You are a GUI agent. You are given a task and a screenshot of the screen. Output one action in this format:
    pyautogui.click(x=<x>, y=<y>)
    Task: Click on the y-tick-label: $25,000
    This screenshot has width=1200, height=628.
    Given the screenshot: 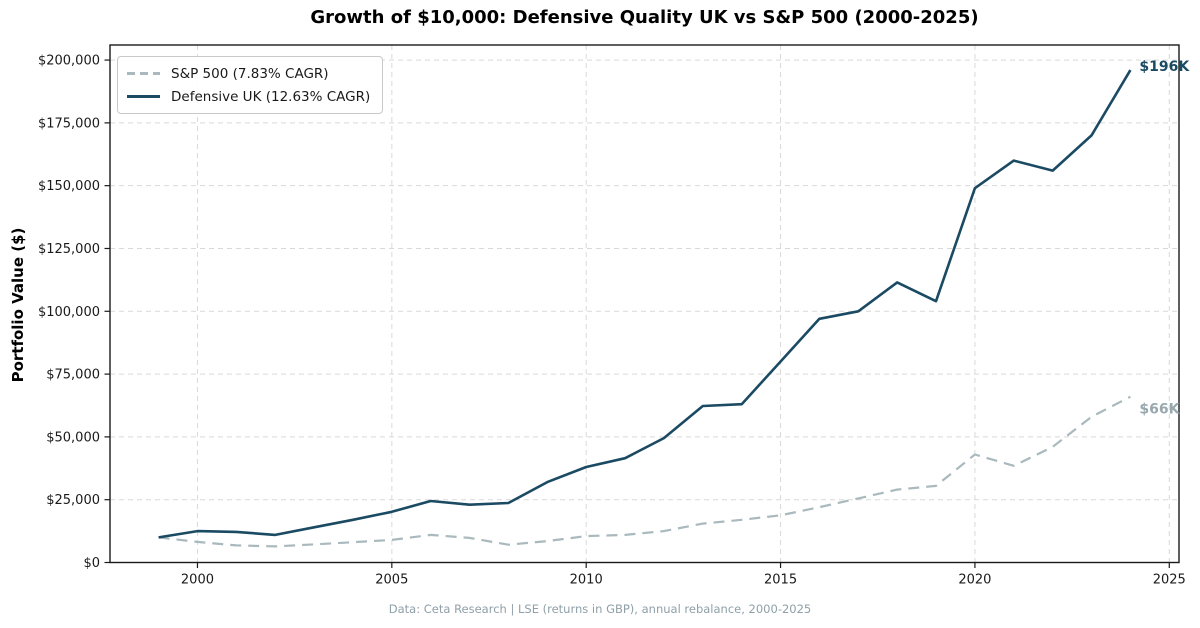 What is the action you would take?
    pyautogui.click(x=73, y=500)
    